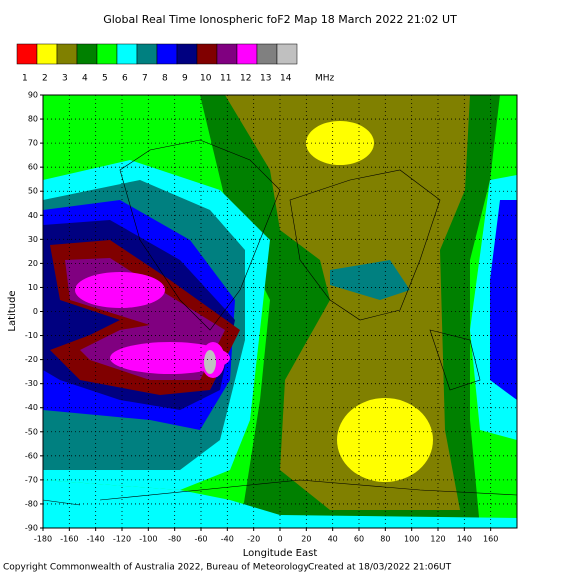 The height and width of the screenshot is (576, 562). I want to click on scale-label: 10, so click(206, 79).